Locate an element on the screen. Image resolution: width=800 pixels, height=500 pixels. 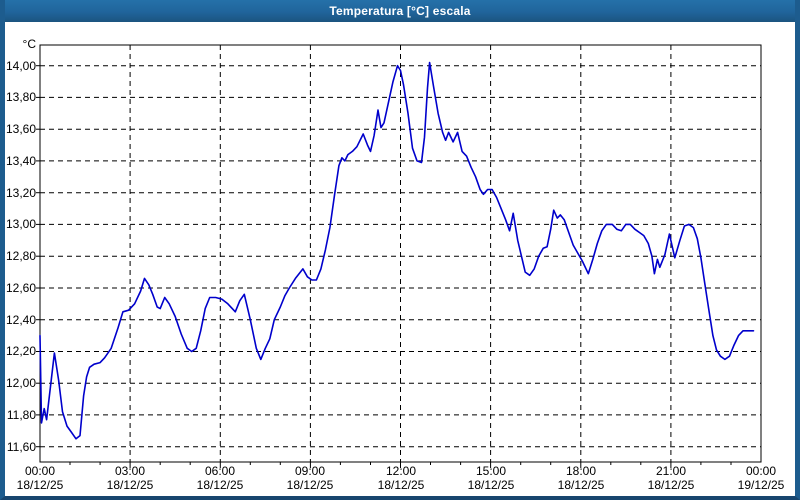
x-tick-label: 21:00 18/12/25 is located at coordinates (671, 478).